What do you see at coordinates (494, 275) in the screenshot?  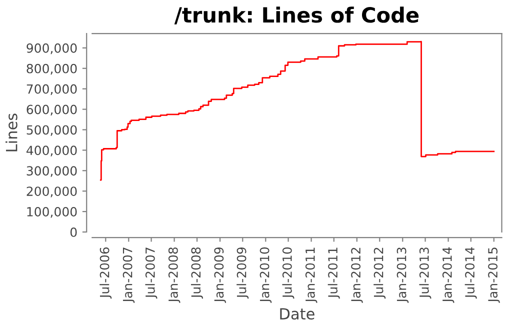 I see `x-tick-label: Jan-2015` at bounding box center [494, 275].